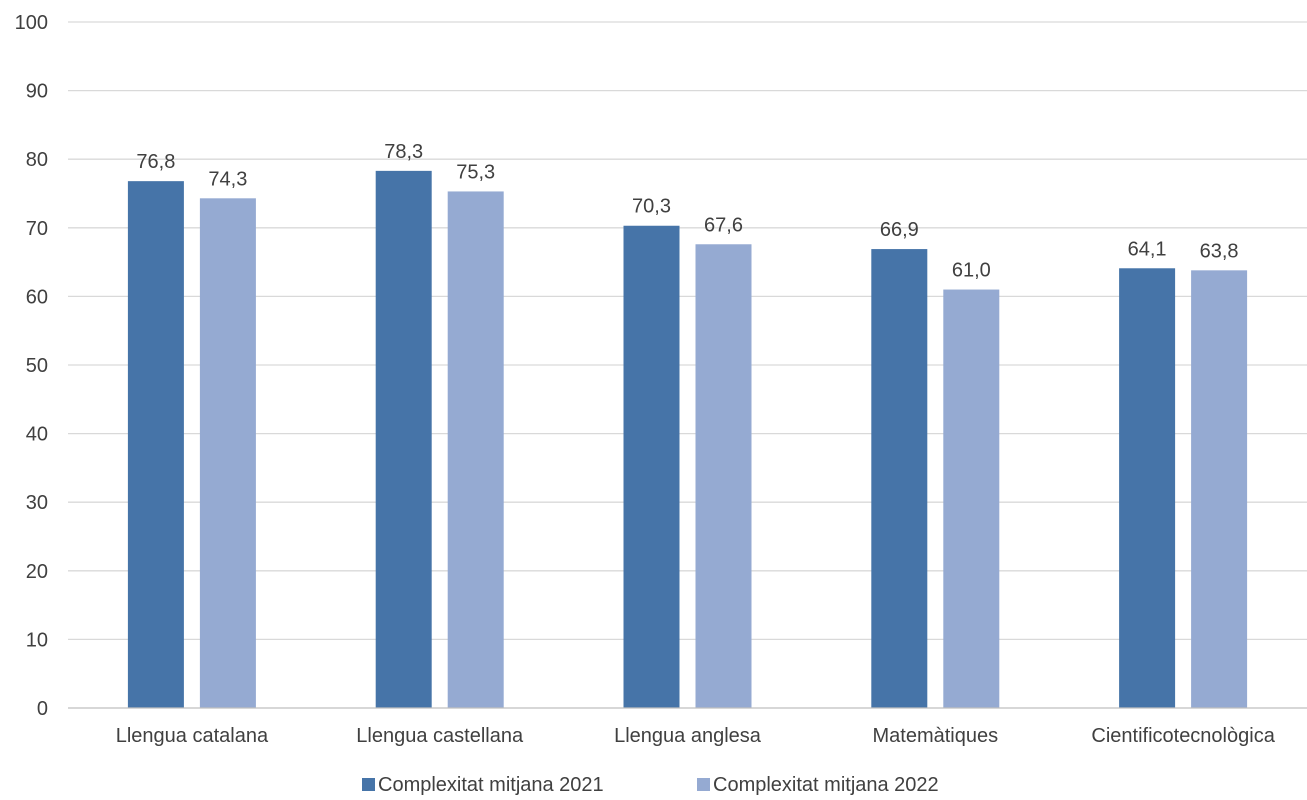 This screenshot has height=800, width=1307. Describe the element at coordinates (37, 435) in the screenshot. I see `y-tick-label: 40` at that location.